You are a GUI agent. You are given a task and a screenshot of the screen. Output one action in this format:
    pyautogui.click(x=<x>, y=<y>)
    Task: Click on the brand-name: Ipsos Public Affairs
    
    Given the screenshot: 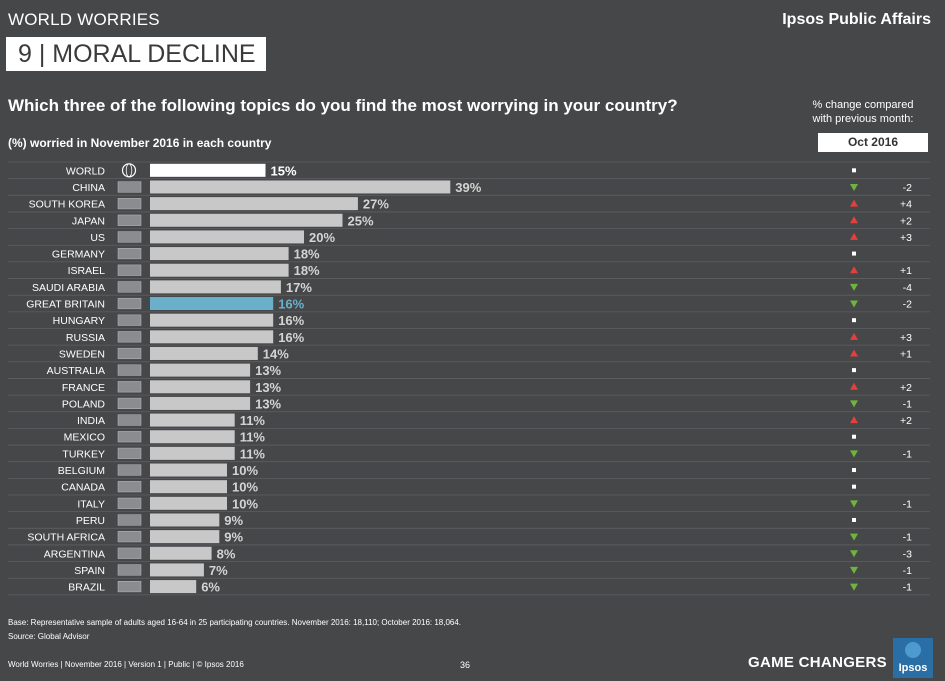 What is the action you would take?
    pyautogui.click(x=856, y=19)
    